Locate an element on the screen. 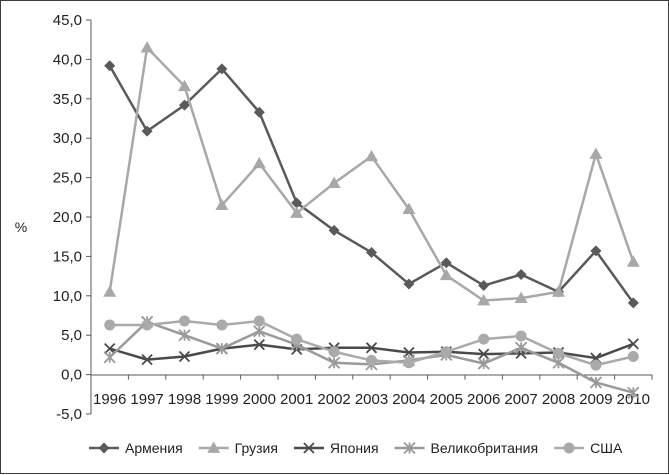 The width and height of the screenshot is (669, 475). y-tick-label: 30,0 is located at coordinates (67, 138).